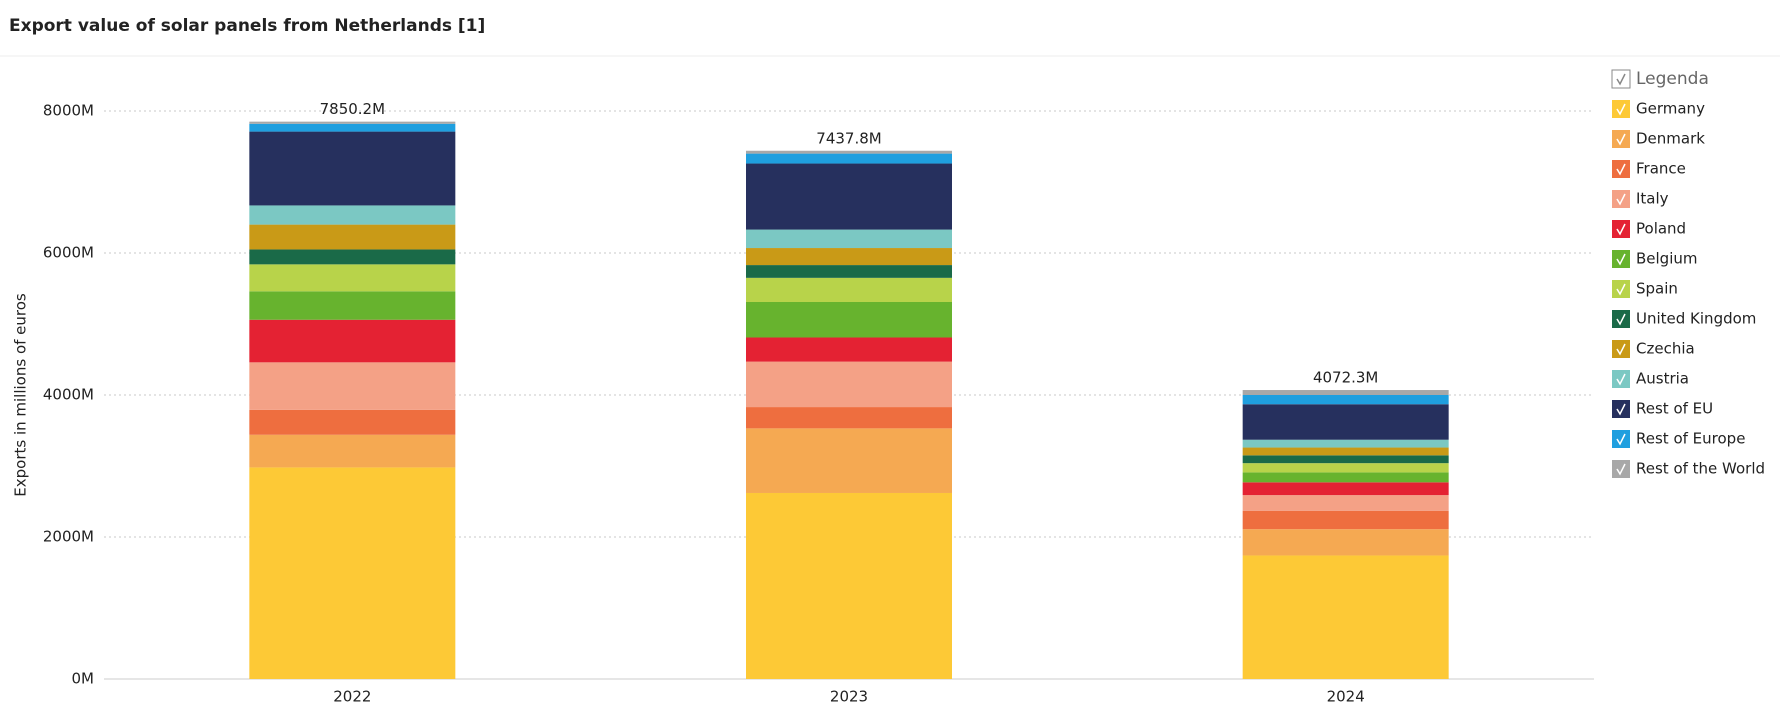 The height and width of the screenshot is (722, 1780). I want to click on y-tick-label: 4000M, so click(68, 395).